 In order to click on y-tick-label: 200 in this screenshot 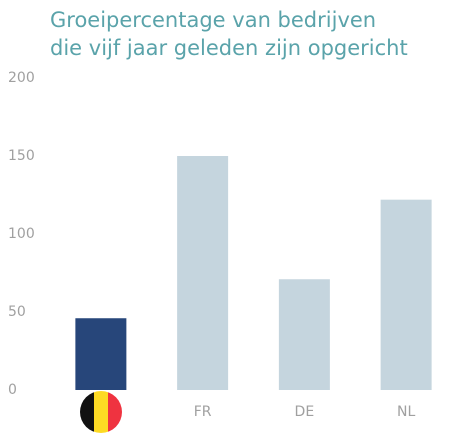, I will do `click(21, 78)`.